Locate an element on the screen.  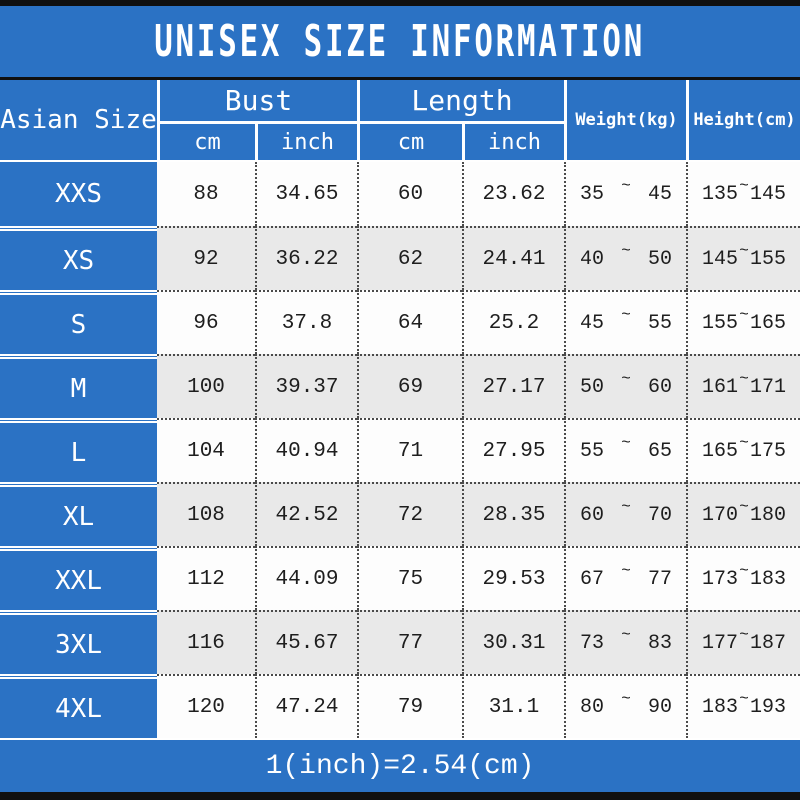
height-max: 187 is located at coordinates (767, 643).